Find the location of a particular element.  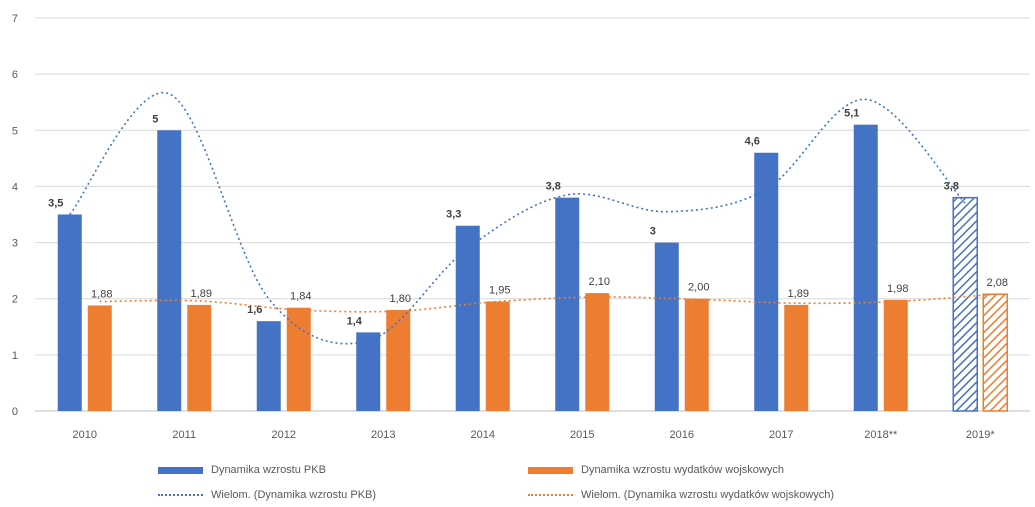

y-tick-label: 6 is located at coordinates (15, 75).